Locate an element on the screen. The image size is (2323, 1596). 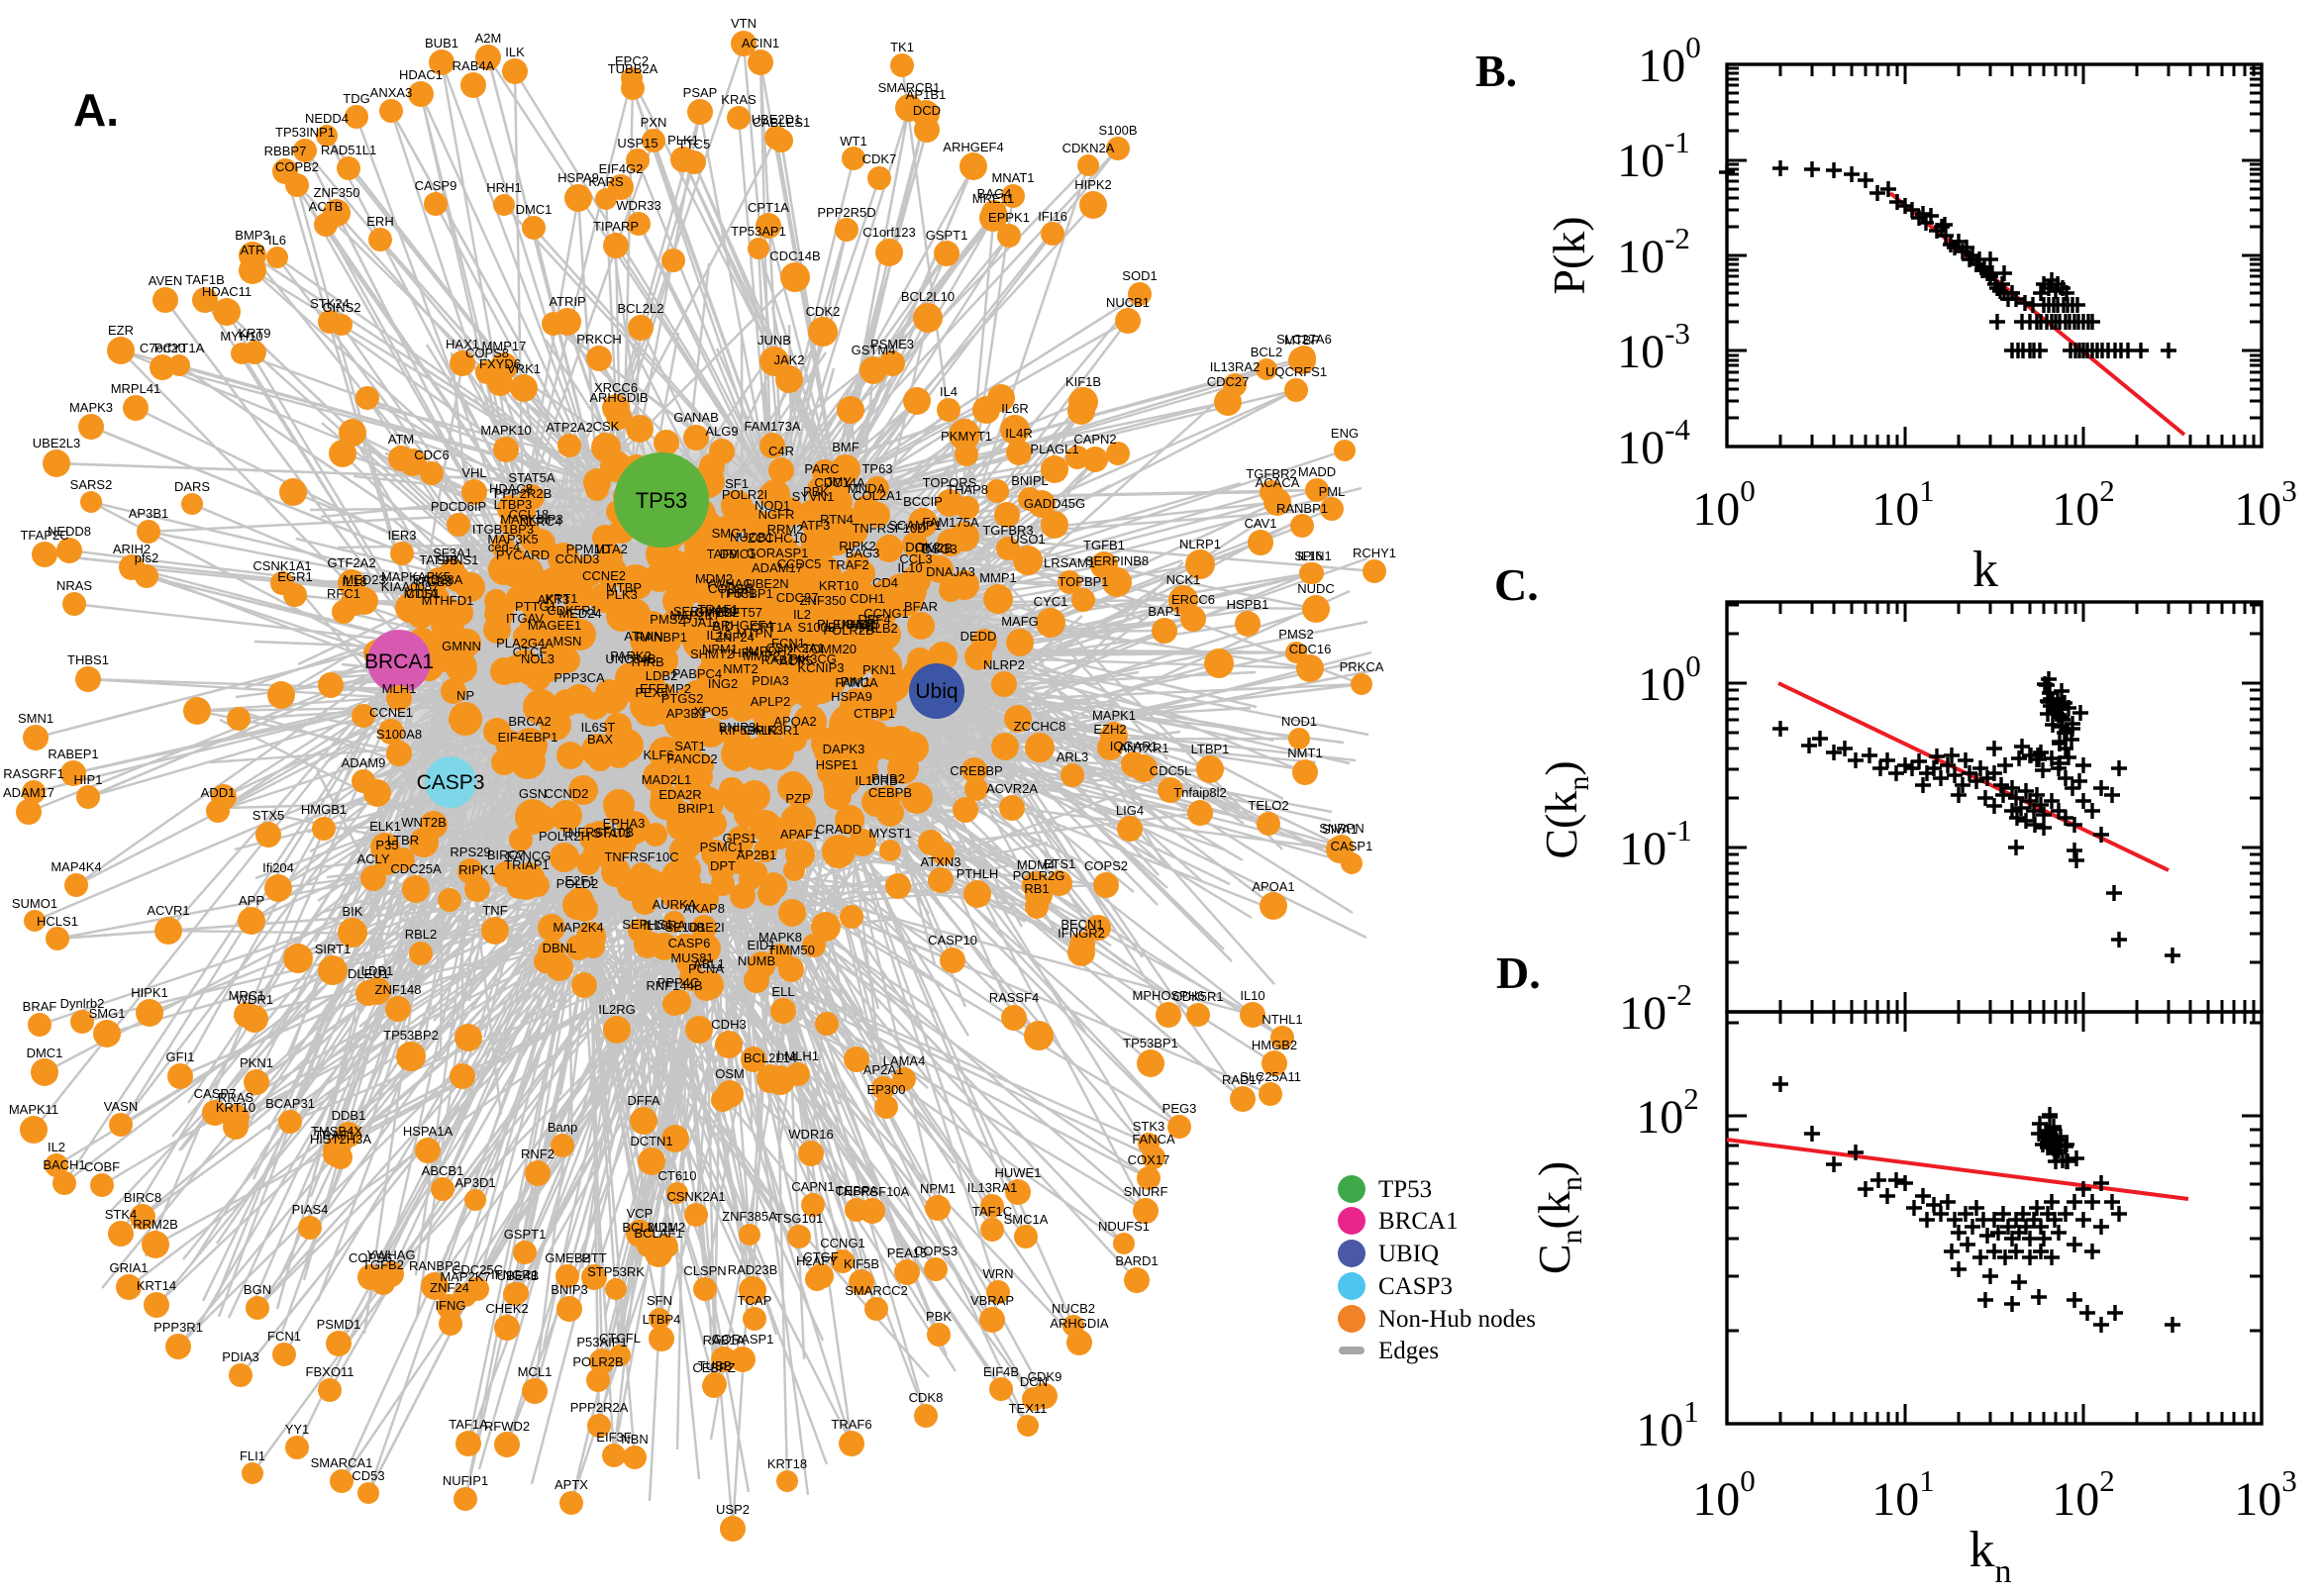
svg-text: SMARCC2 is located at coordinates (876, 1290).